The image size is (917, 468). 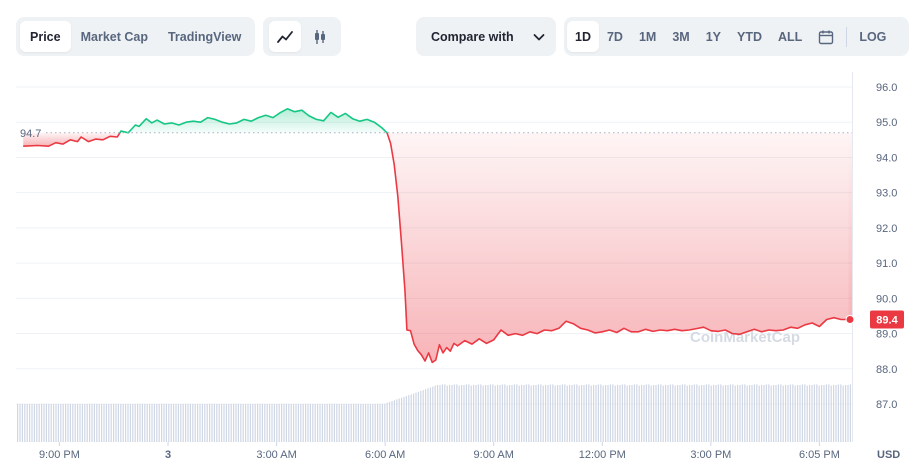 I want to click on range-1m: 1M, so click(x=647, y=36).